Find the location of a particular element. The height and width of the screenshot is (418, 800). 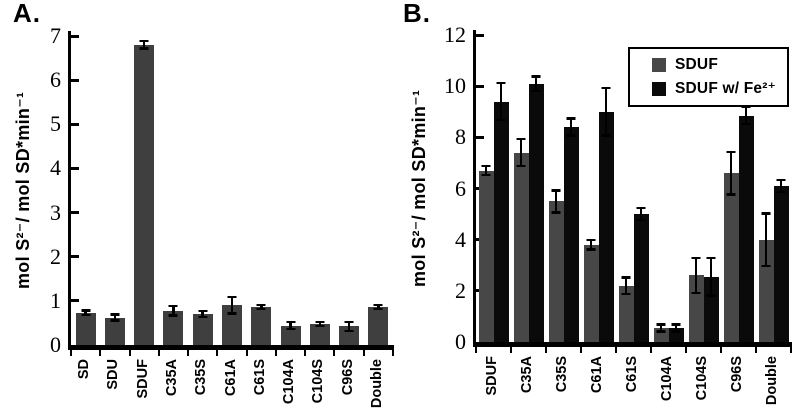

y-tick-label: 2 is located at coordinates (55, 256).